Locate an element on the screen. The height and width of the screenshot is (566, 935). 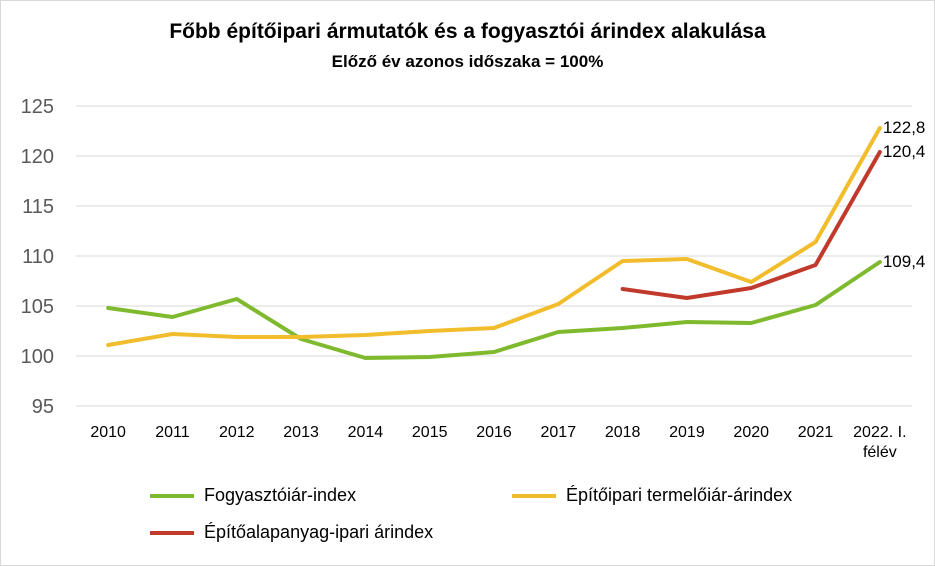
x-tick-label: 2015 is located at coordinates (430, 432).